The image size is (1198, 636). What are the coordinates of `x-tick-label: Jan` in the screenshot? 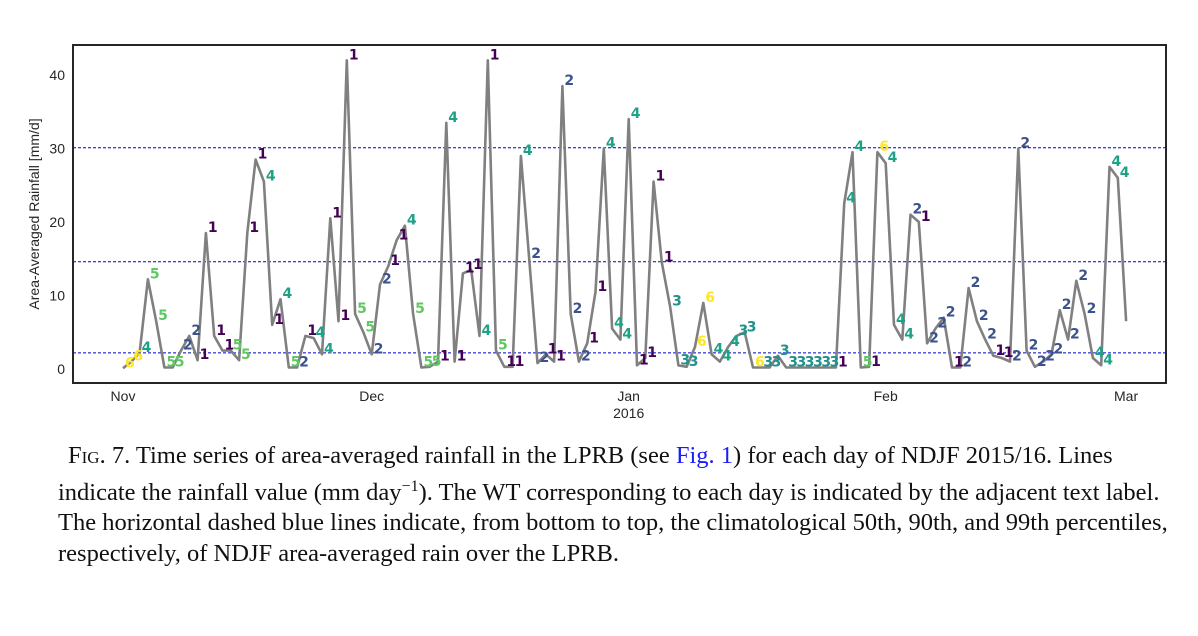 It's located at (628, 396).